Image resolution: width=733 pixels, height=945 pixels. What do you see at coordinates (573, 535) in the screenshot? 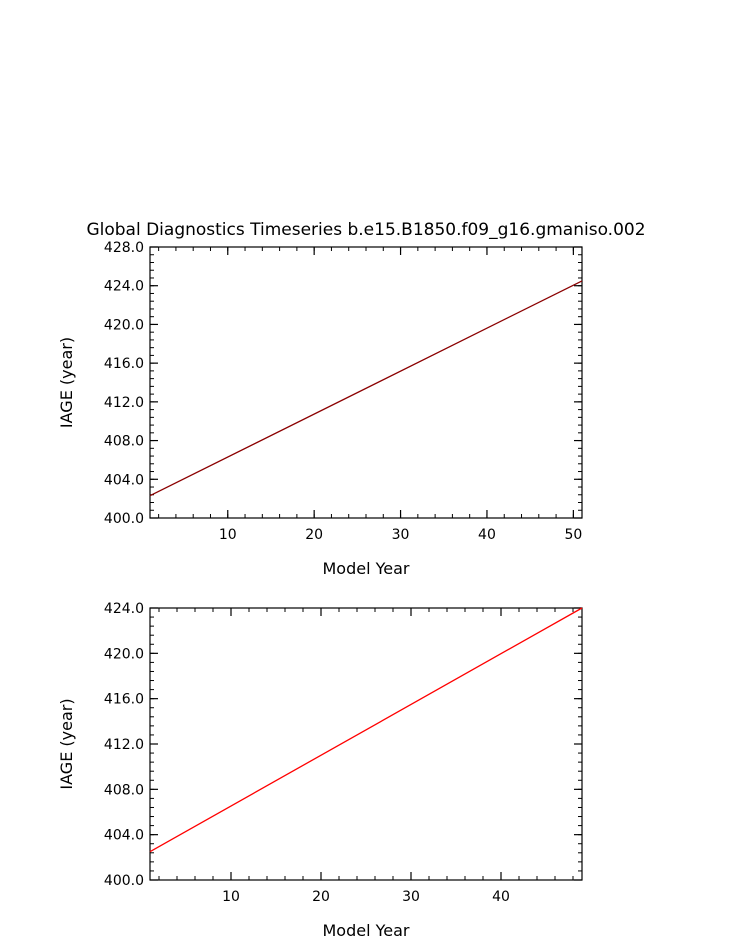
I see `x-tick-label: 50` at bounding box center [573, 535].